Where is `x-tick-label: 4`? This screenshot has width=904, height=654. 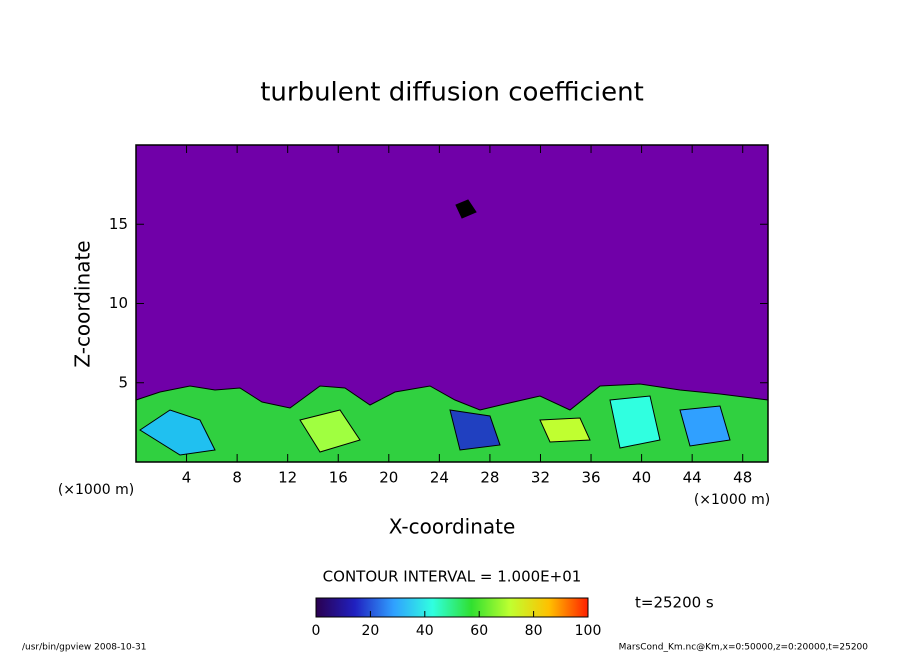 x-tick-label: 4 is located at coordinates (187, 478).